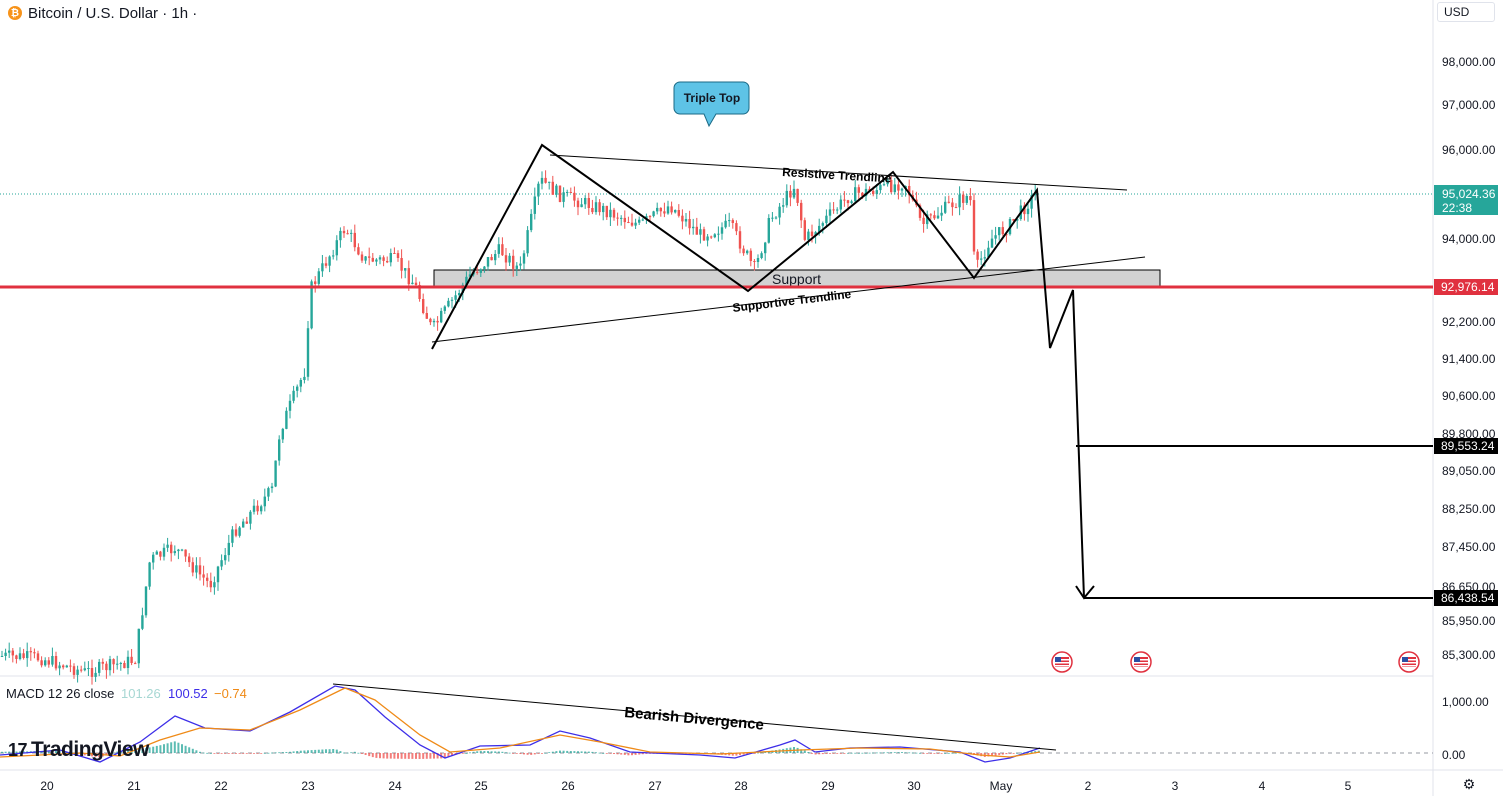 The width and height of the screenshot is (1503, 796). I want to click on tradingview-mark-icon: 17, so click(18, 749).